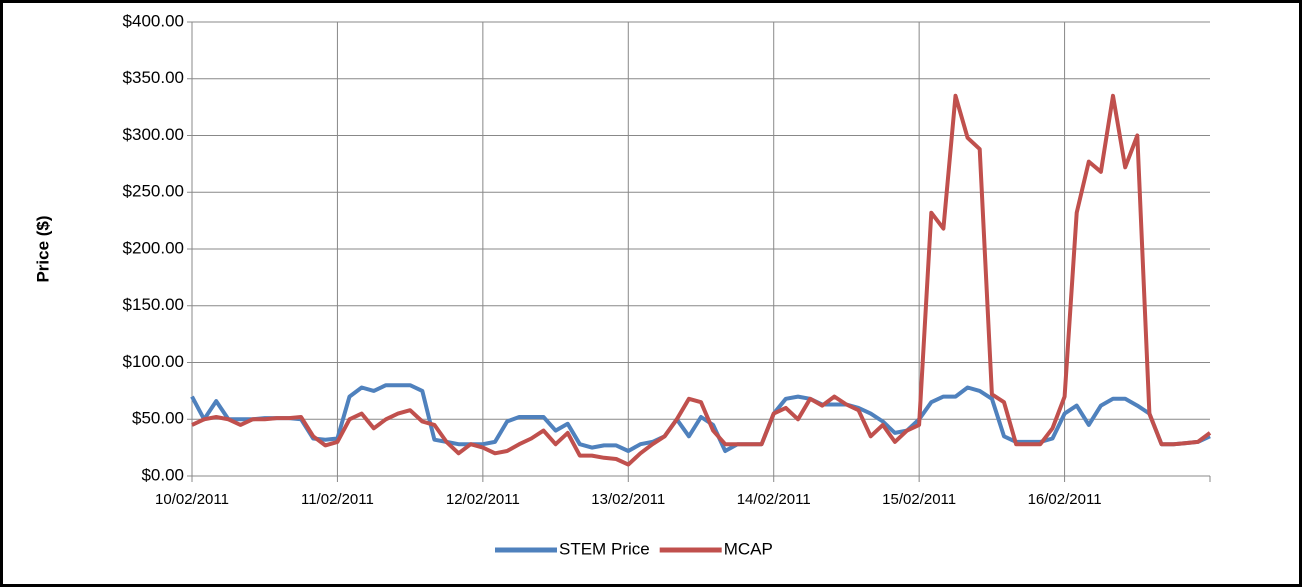 The width and height of the screenshot is (1302, 587). I want to click on y-tick-label: $350.00, so click(153, 77).